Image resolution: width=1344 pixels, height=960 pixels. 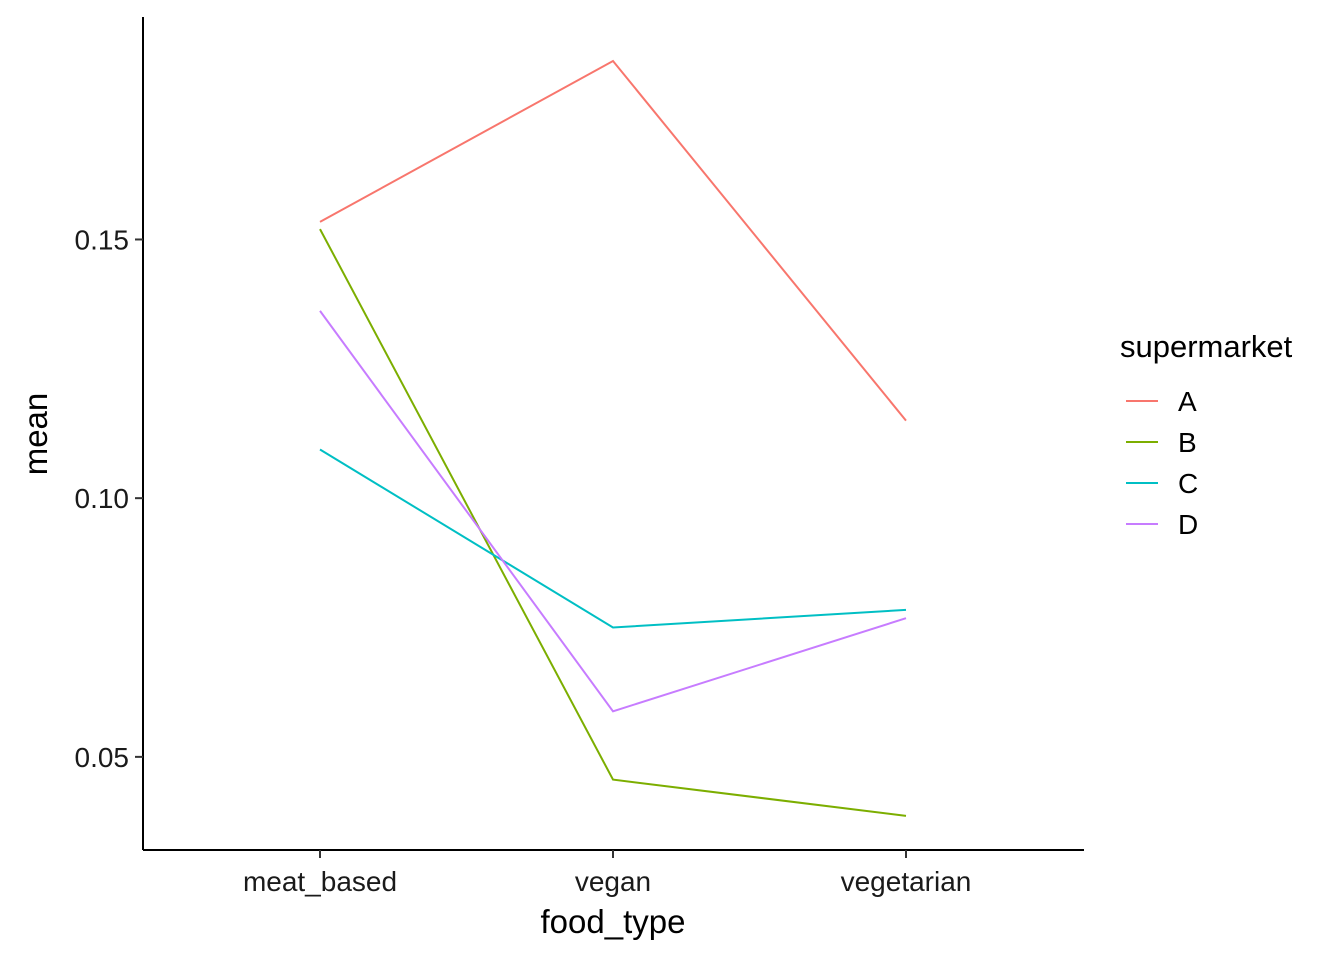 I want to click on legend-label-d: D, so click(x=1188, y=524).